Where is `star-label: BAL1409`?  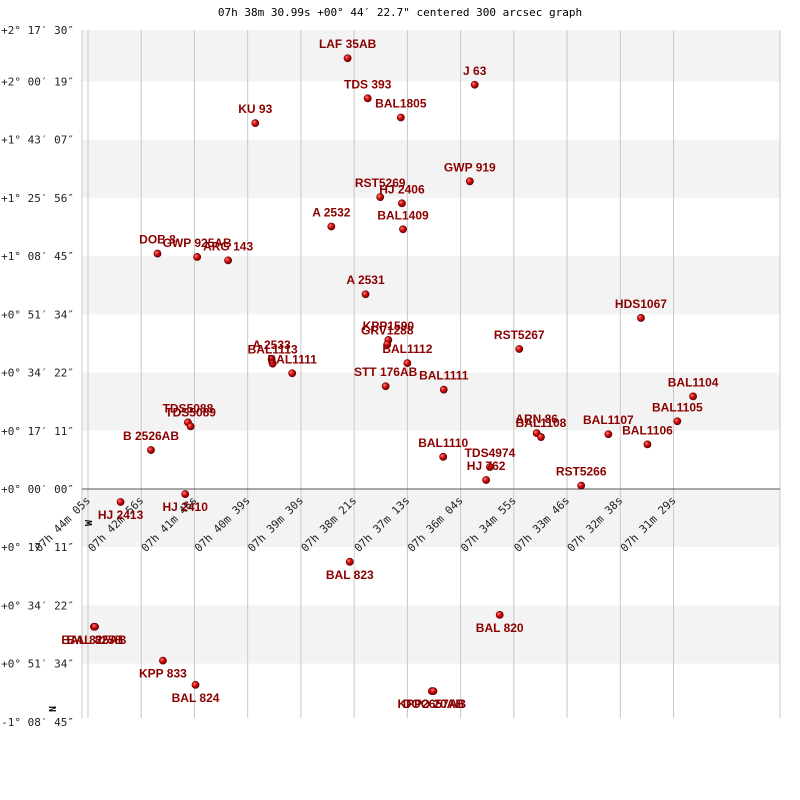 star-label: BAL1409 is located at coordinates (403, 215).